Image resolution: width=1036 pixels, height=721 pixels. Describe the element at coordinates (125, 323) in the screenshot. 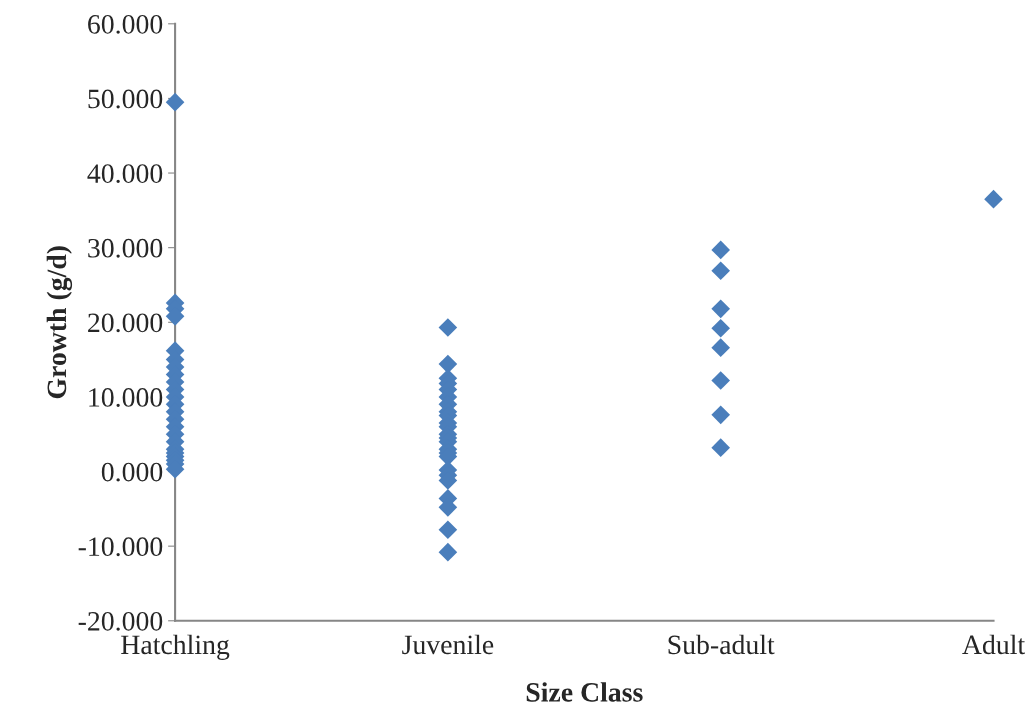

I see `y-tick-label: 20.000` at that location.